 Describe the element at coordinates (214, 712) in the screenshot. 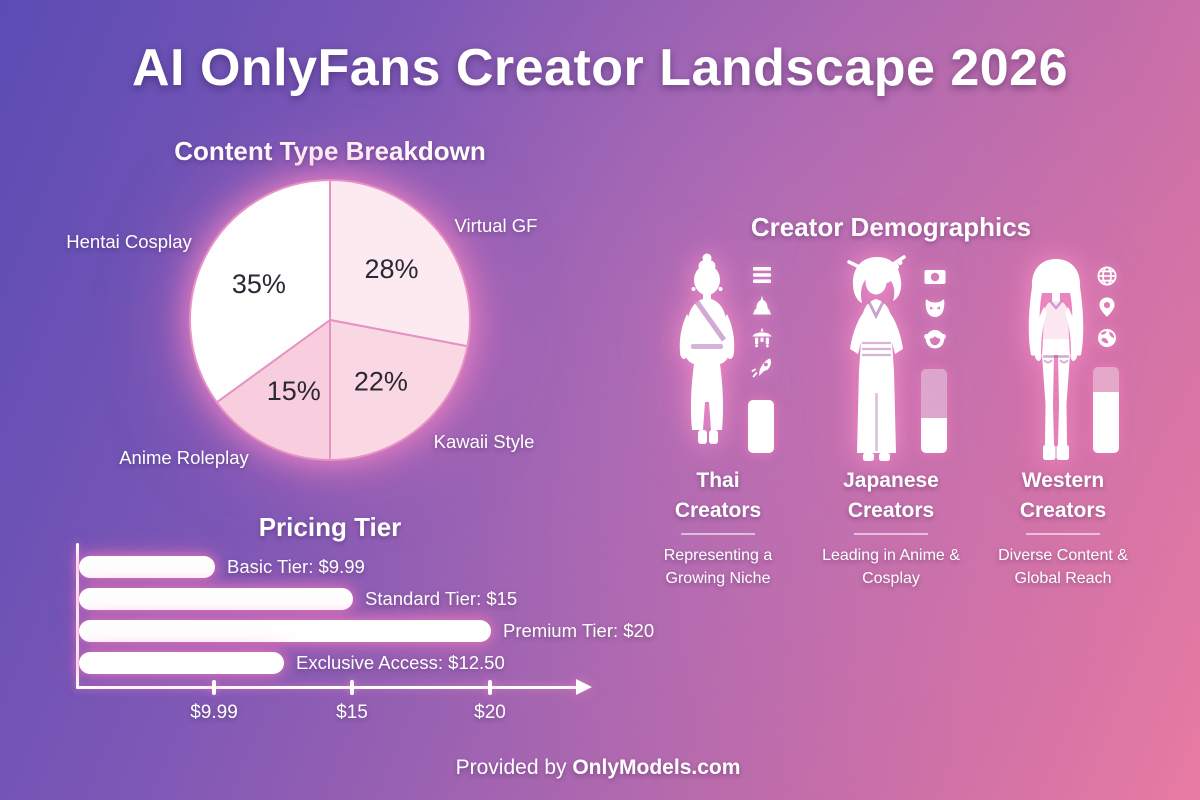

I see `pricing-x-tick-label: $9.99` at that location.